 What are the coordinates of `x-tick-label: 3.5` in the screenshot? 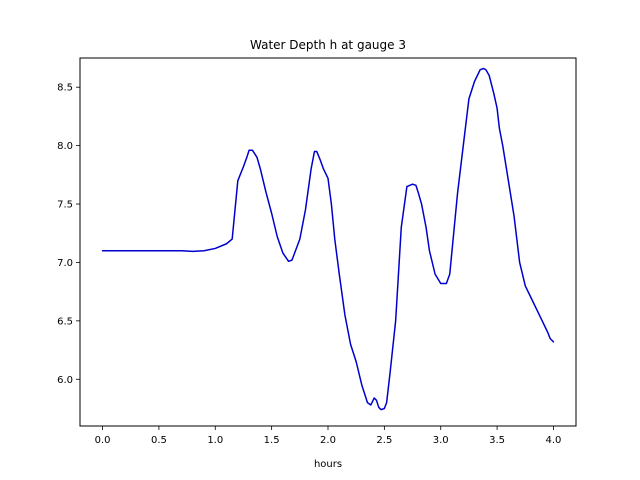 It's located at (497, 440).